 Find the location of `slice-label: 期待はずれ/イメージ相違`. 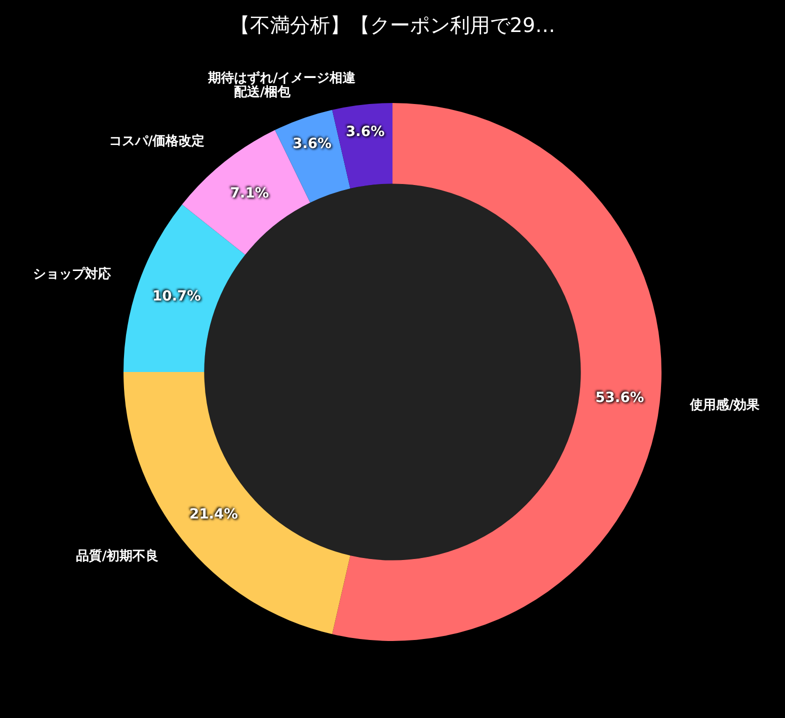

slice-label: 期待はずれ/イメージ相違 is located at coordinates (282, 78).